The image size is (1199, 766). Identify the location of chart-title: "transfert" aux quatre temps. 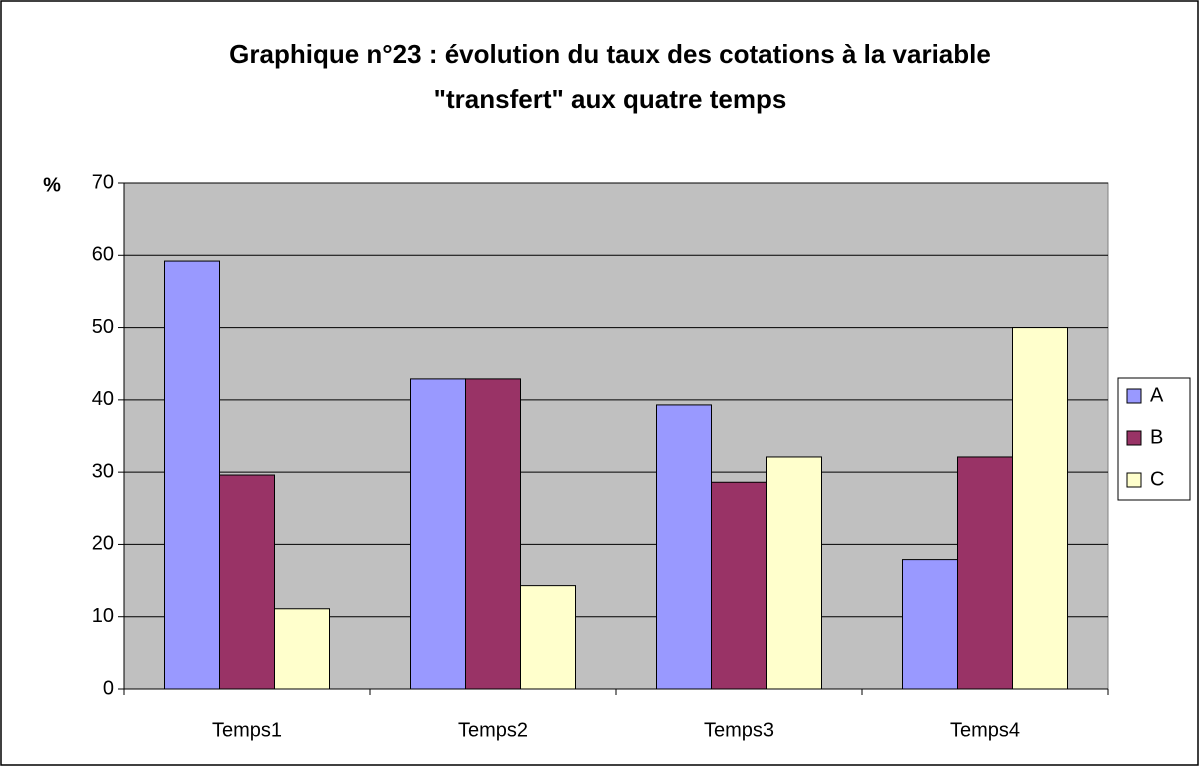
(610, 99).